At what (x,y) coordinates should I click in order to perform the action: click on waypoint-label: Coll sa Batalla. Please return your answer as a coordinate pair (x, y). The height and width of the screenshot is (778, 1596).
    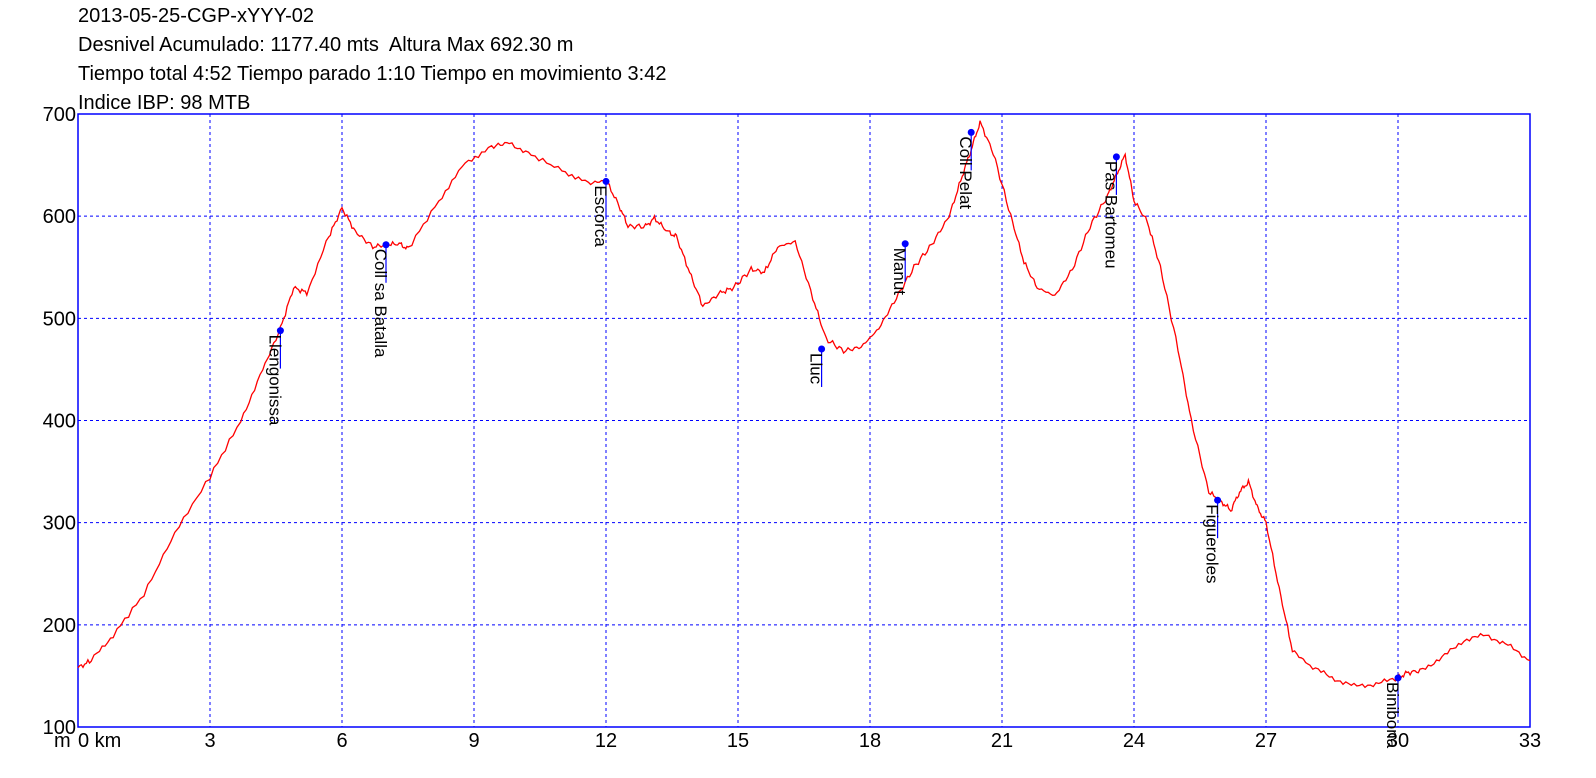
    Looking at the image, I should click on (380, 303).